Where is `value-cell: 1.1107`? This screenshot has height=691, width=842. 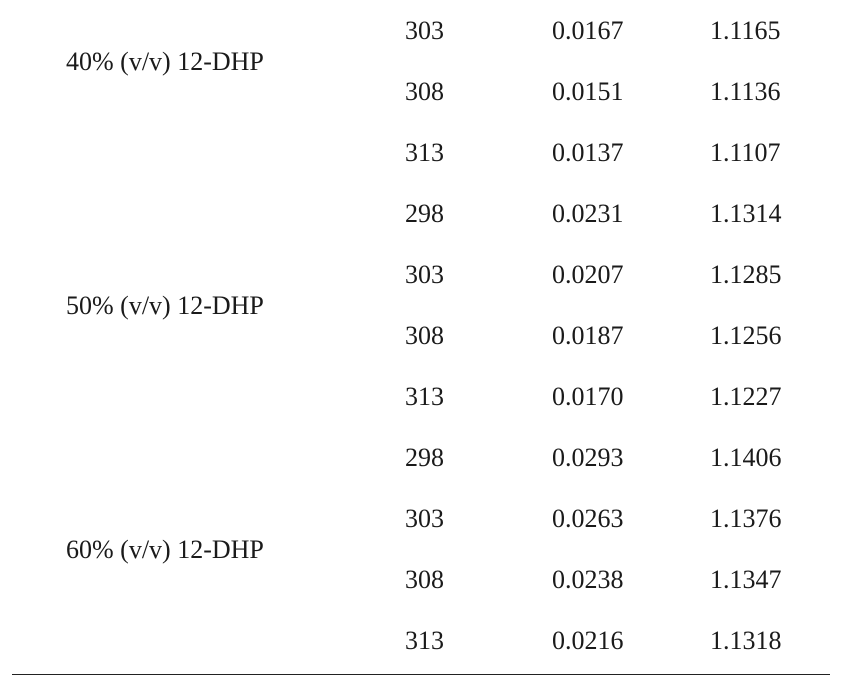 value-cell: 1.1107 is located at coordinates (745, 152).